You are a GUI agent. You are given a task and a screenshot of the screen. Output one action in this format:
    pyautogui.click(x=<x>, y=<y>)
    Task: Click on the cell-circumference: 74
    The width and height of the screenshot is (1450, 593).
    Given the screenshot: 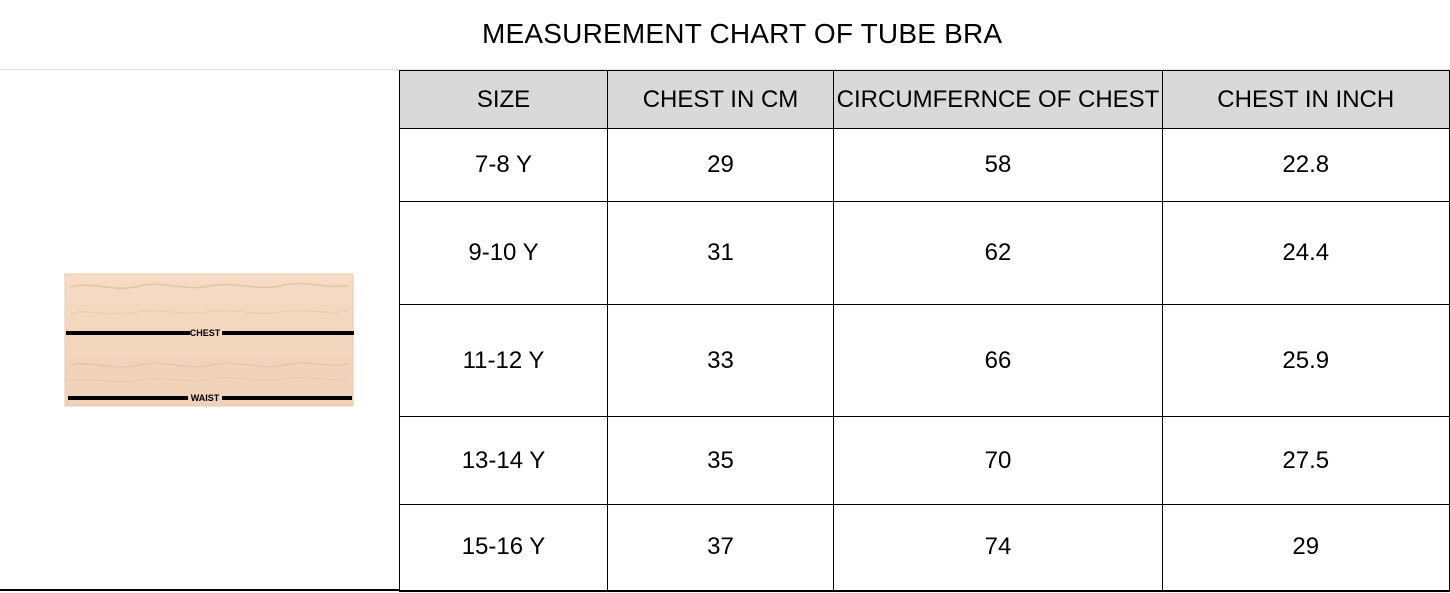 What is the action you would take?
    pyautogui.click(x=998, y=548)
    